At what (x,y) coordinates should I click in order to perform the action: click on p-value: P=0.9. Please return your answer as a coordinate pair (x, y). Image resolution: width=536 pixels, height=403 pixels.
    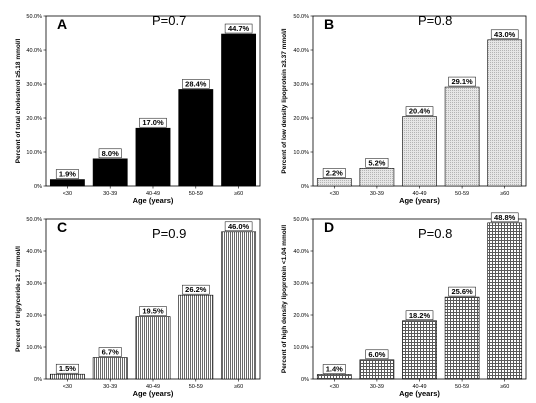
    Looking at the image, I should click on (169, 233).